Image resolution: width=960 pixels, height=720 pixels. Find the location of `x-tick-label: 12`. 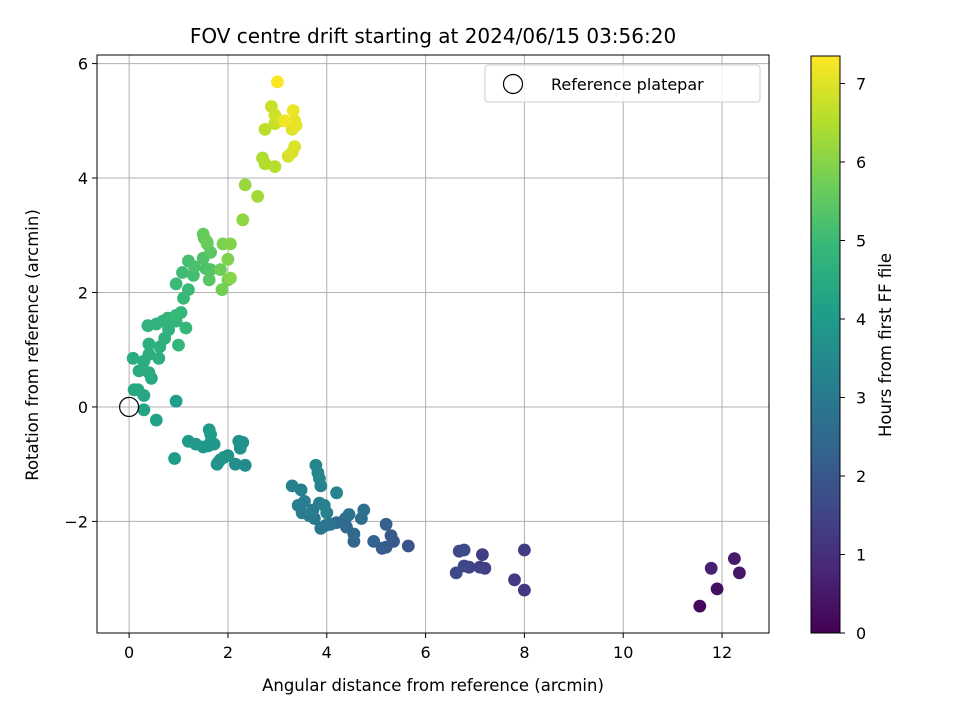

x-tick-label: 12 is located at coordinates (722, 652).